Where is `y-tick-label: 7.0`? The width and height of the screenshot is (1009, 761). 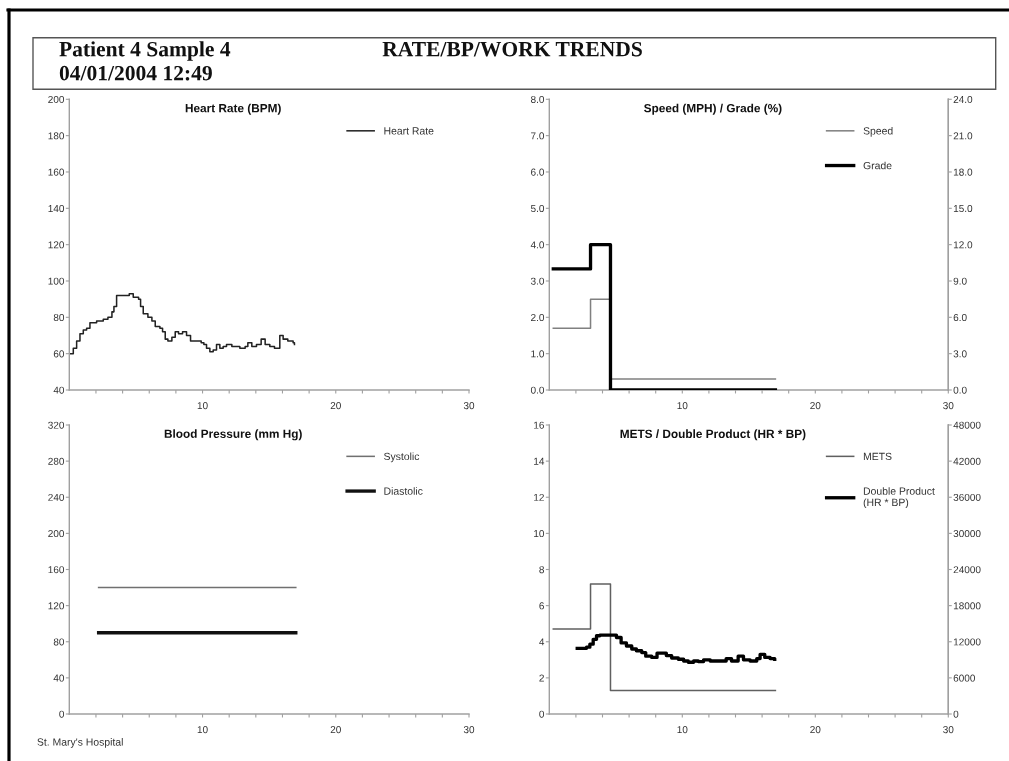
y-tick-label: 7.0 is located at coordinates (538, 136).